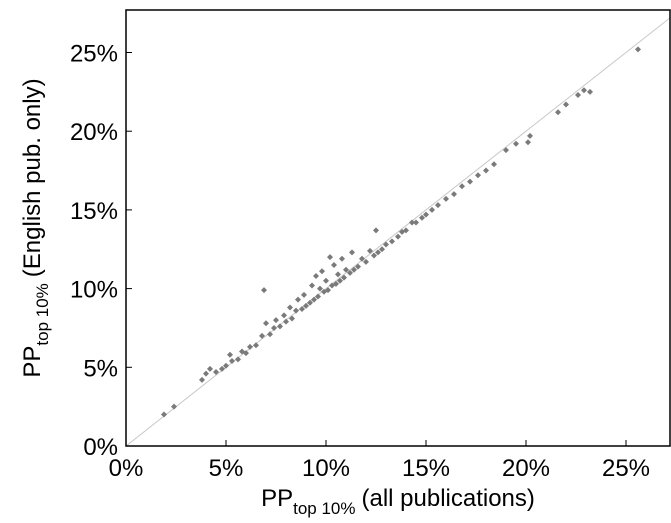  I want to click on x-tick-label: 15%, so click(426, 468).